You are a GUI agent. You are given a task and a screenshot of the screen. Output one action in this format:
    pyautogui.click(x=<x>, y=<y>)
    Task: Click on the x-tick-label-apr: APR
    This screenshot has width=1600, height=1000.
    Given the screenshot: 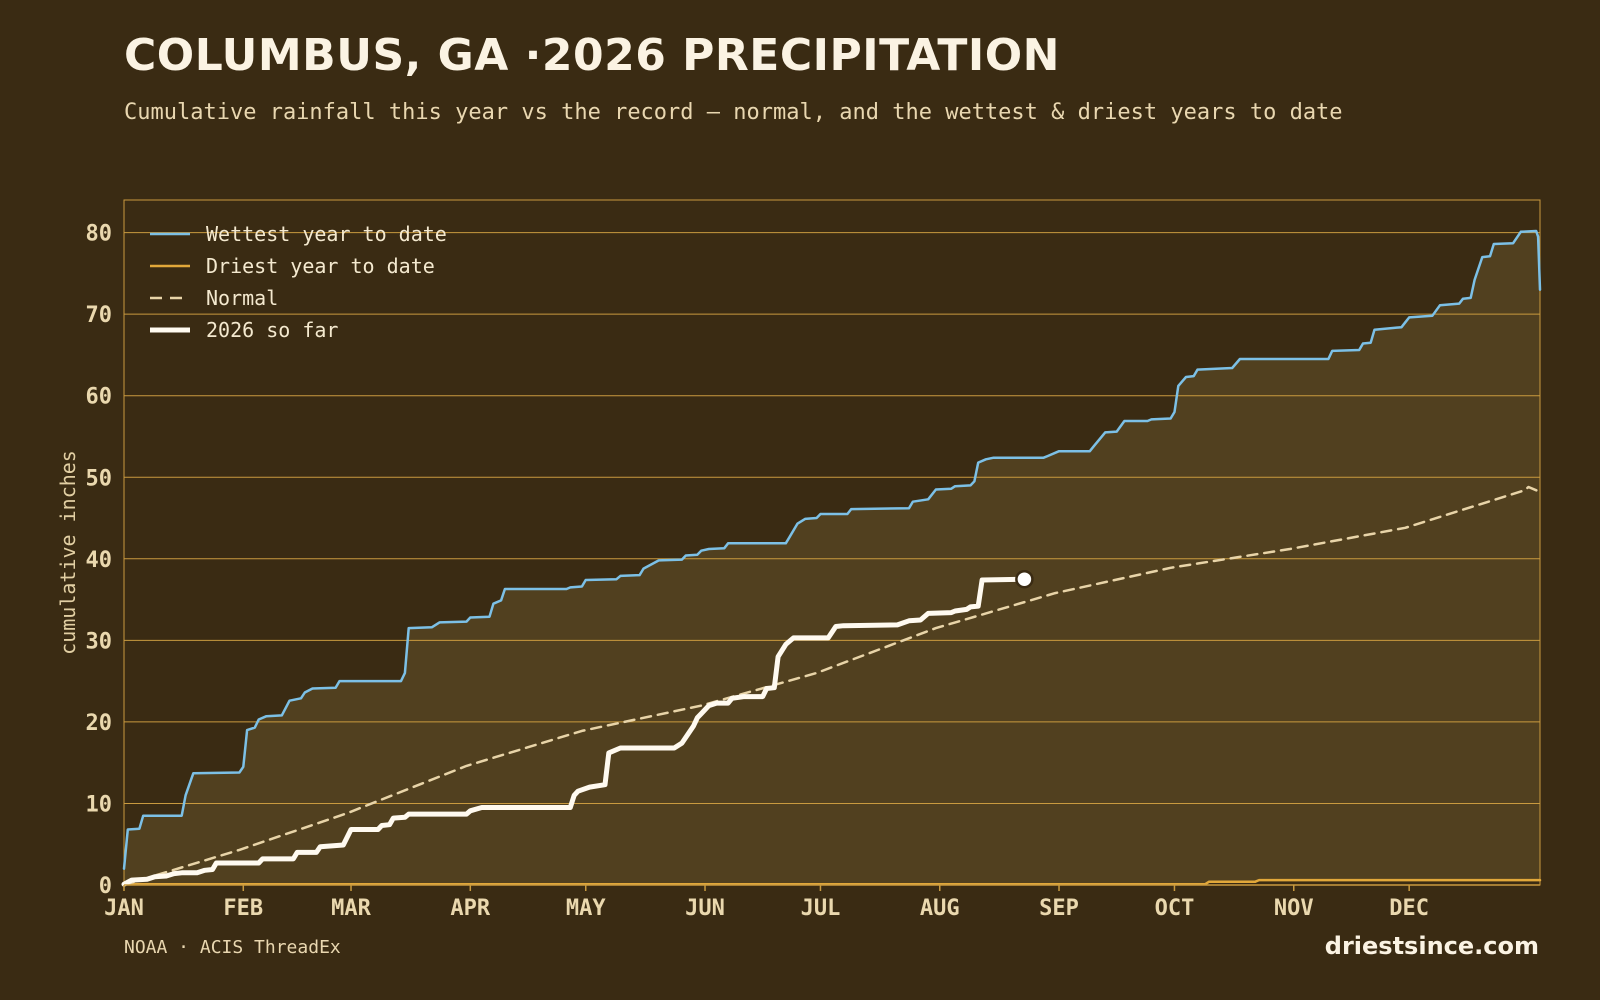 What is the action you would take?
    pyautogui.click(x=470, y=908)
    